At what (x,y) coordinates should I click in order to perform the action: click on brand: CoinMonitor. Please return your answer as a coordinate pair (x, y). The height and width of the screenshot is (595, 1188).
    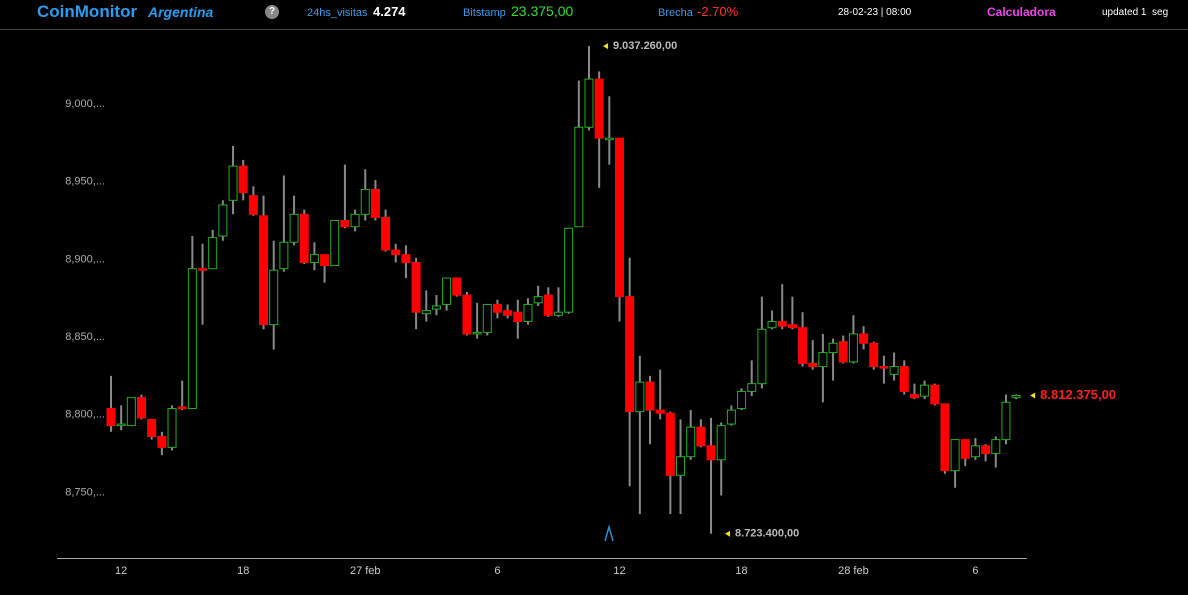
    Looking at the image, I should click on (87, 11).